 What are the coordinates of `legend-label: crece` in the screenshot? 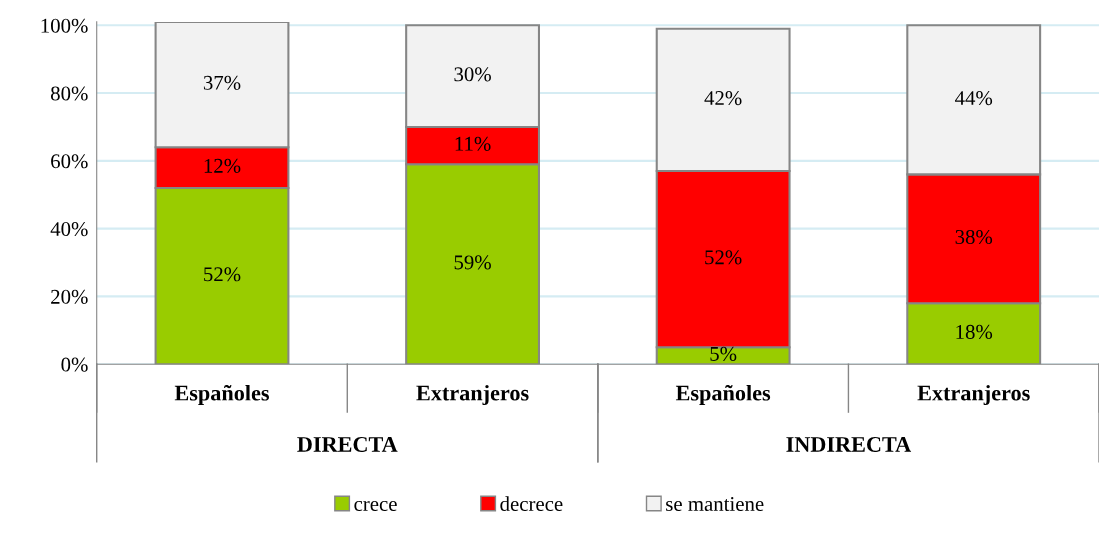 It's located at (375, 506).